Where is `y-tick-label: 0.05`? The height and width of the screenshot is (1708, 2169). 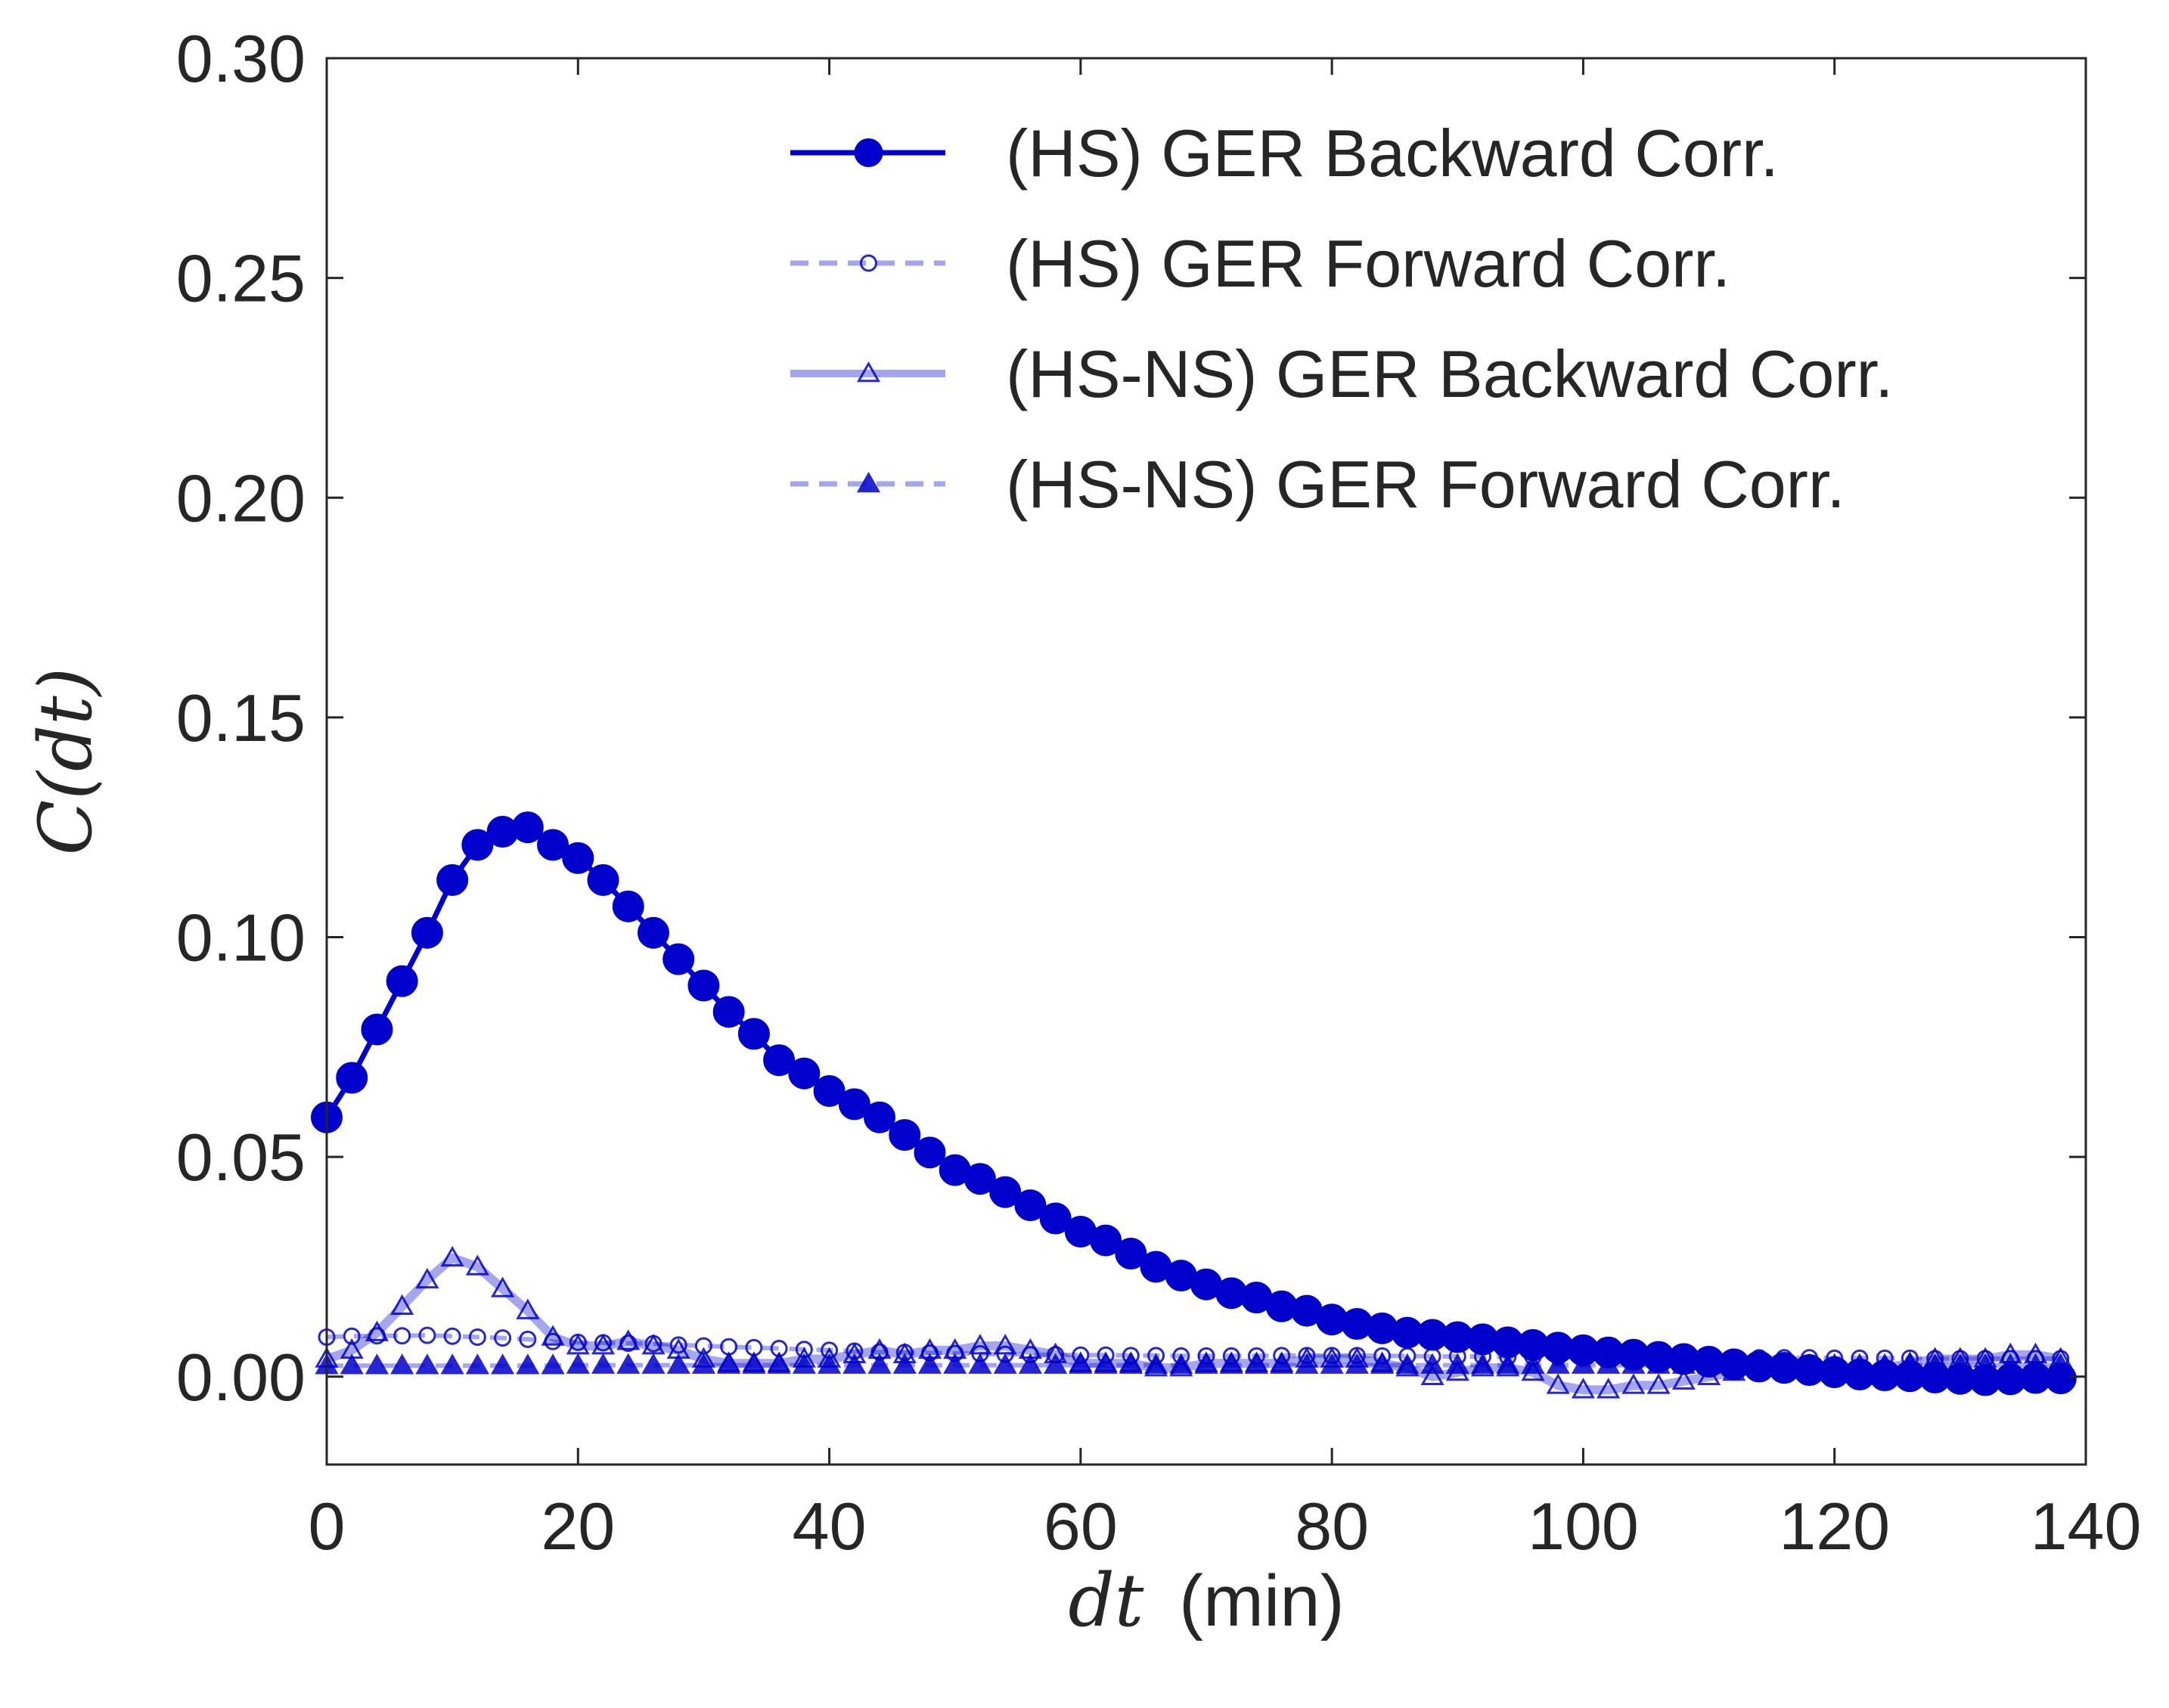 y-tick-label: 0.05 is located at coordinates (241, 1157).